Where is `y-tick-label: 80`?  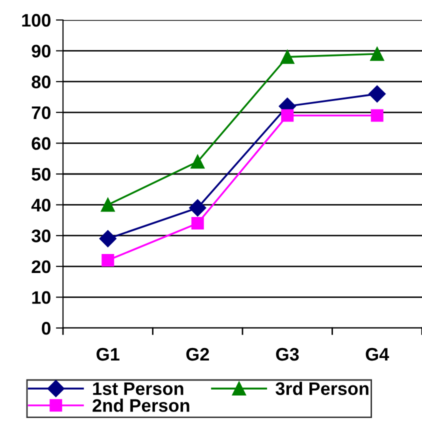
y-tick-label: 80 is located at coordinates (41, 82).